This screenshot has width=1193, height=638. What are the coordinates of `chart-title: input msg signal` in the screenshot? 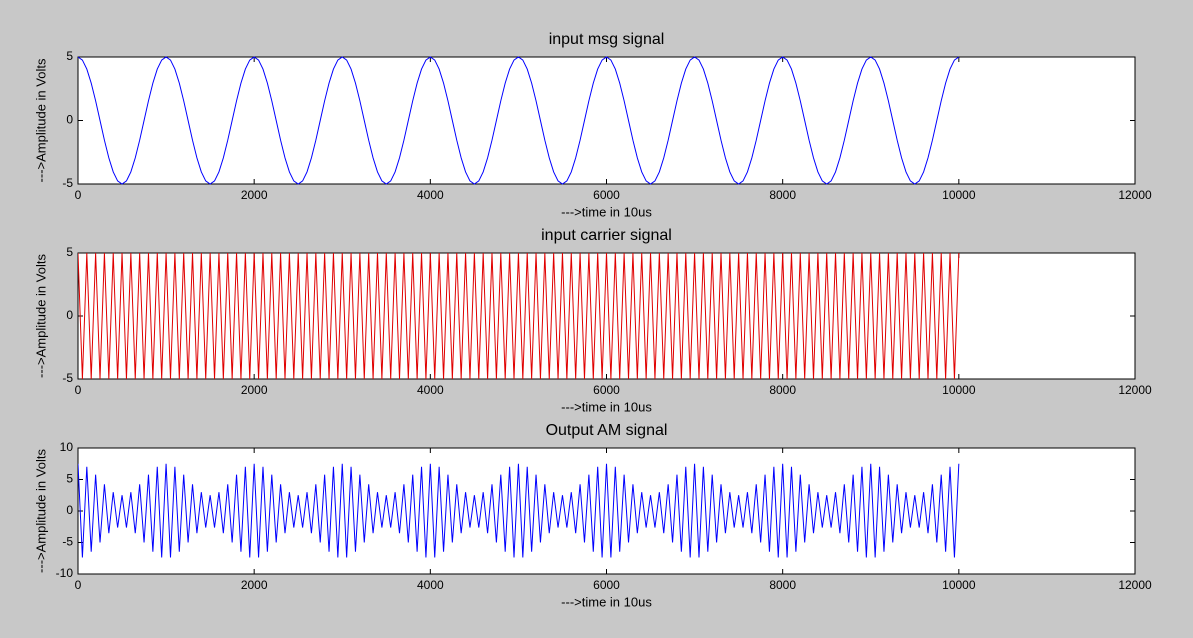 It's located at (607, 39).